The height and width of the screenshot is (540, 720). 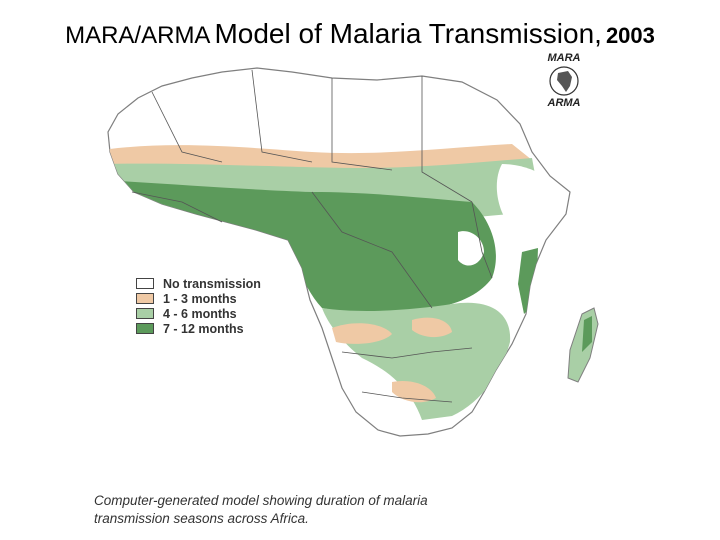 I want to click on legend-label: 1 - 3 months, so click(x=200, y=298).